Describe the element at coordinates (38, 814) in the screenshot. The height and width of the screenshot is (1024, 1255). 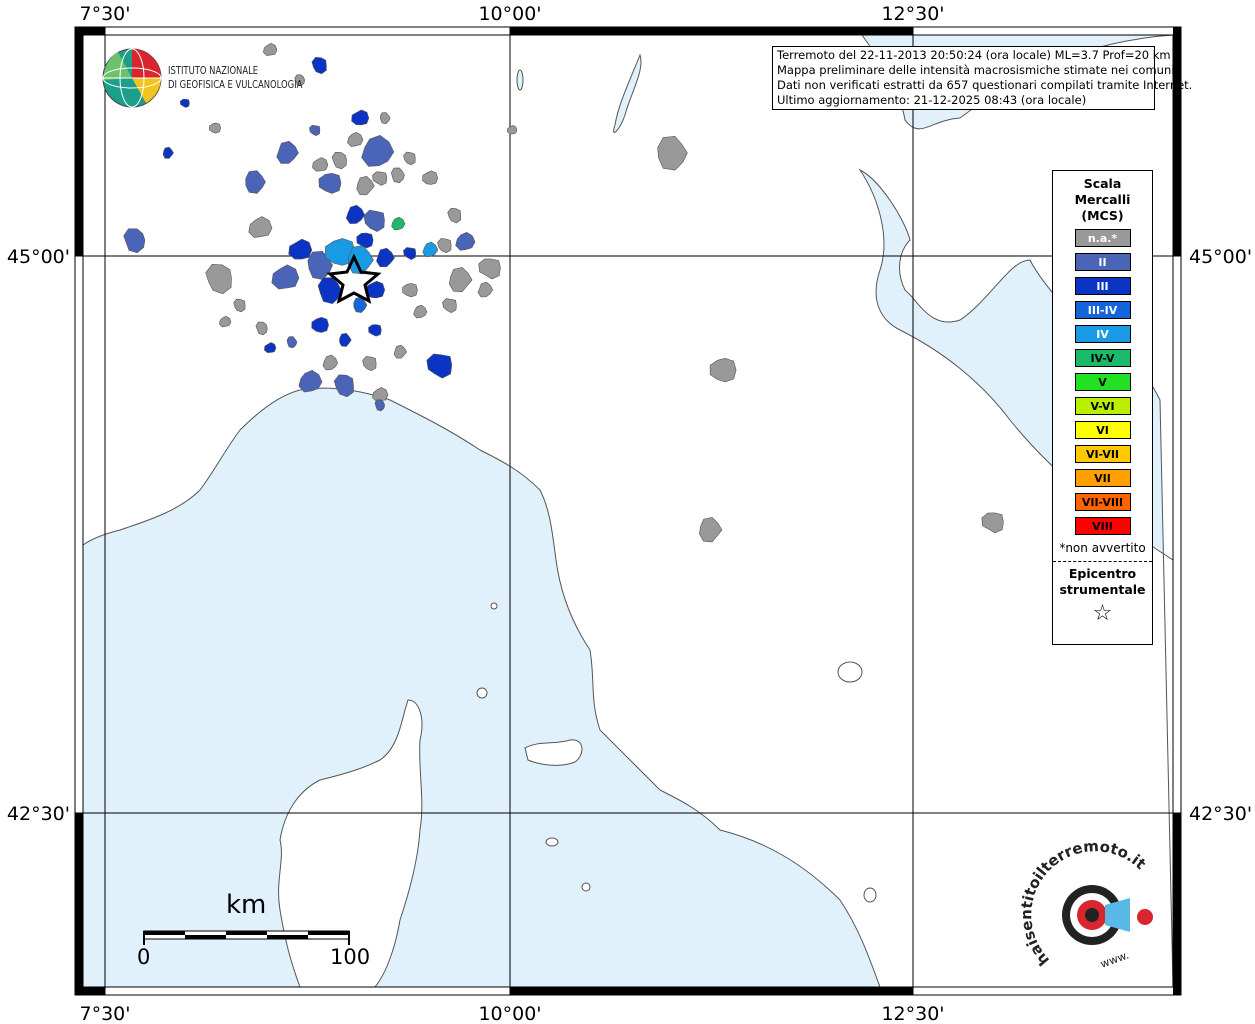
I see `coord-left-2: 42°30'` at that location.